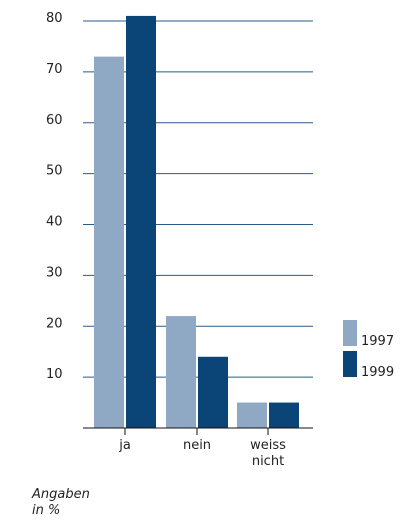 The image size is (408, 522). Describe the element at coordinates (54, 18) in the screenshot. I see `y-tick-label: 80` at that location.